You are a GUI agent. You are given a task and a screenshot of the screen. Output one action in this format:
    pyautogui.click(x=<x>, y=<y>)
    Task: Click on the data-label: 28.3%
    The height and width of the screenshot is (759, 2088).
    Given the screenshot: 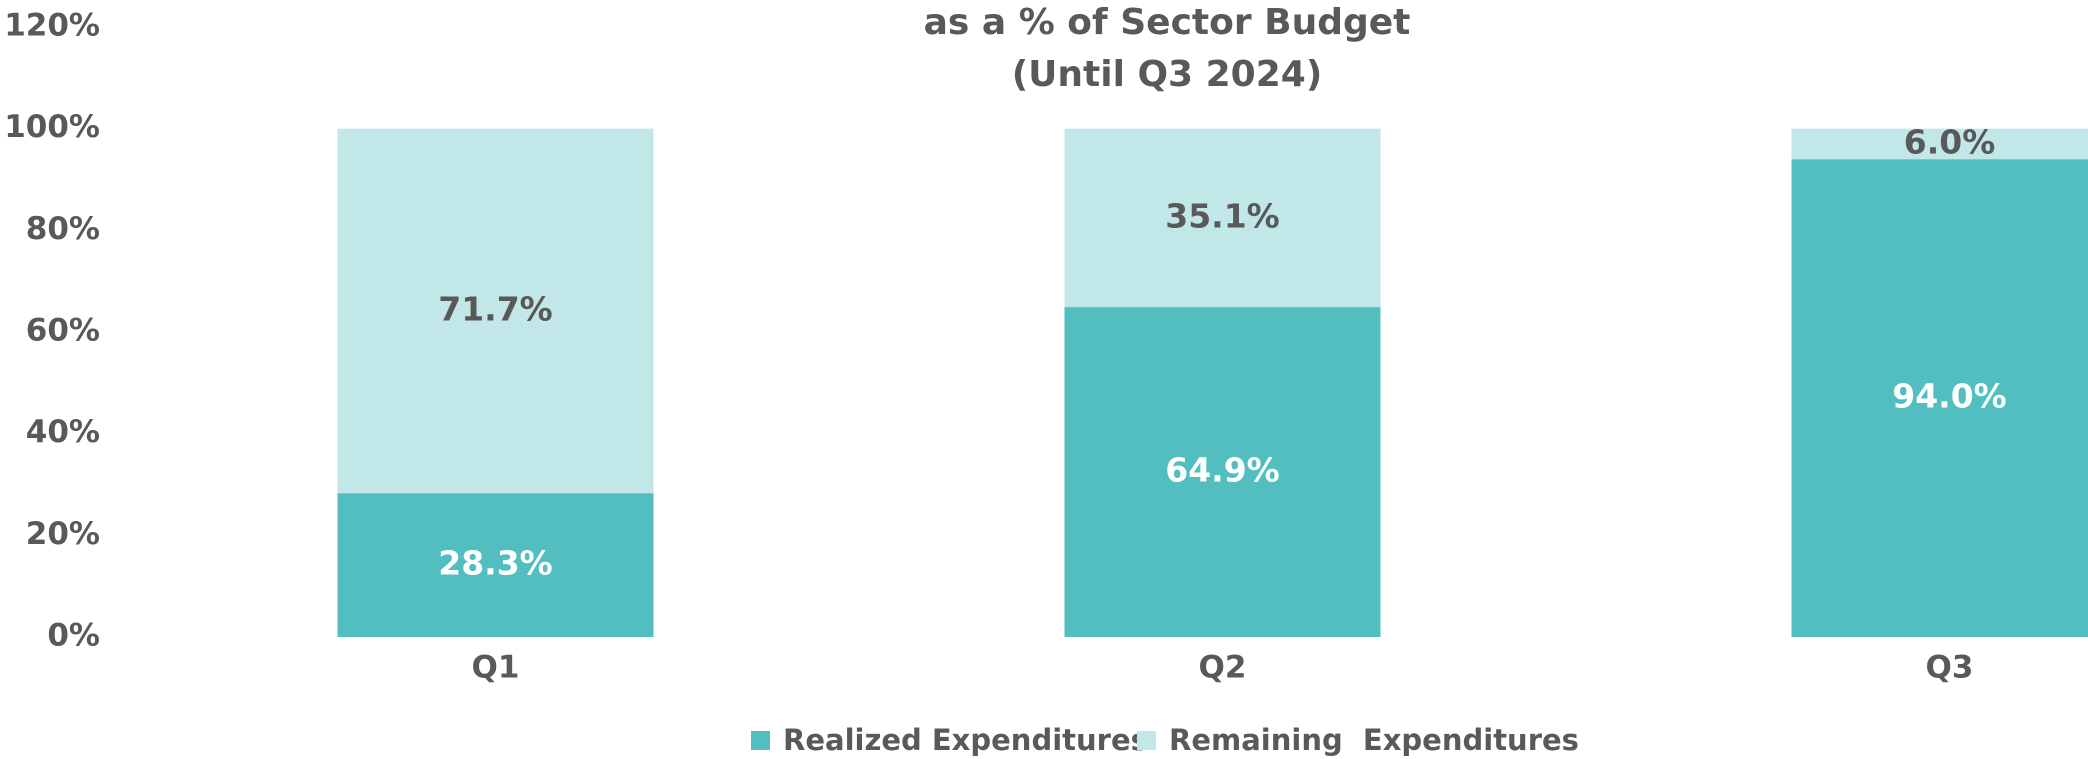 What is the action you would take?
    pyautogui.click(x=495, y=563)
    